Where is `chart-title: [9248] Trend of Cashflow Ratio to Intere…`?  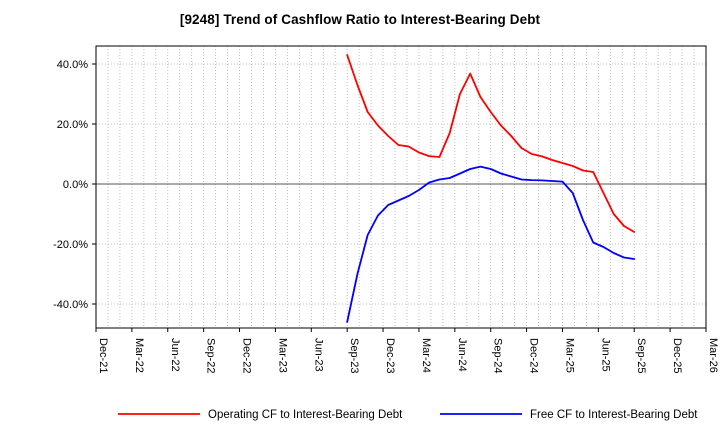
chart-title: [9248] Trend of Cashflow Ratio to Intere… is located at coordinates (360, 19).